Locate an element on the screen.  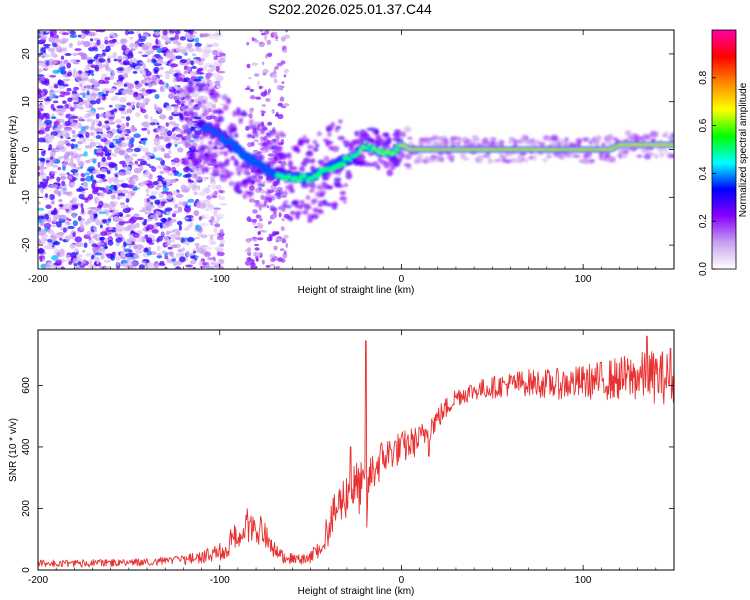
spectrogram-y-tick-label: 0 is located at coordinates (26, 149).